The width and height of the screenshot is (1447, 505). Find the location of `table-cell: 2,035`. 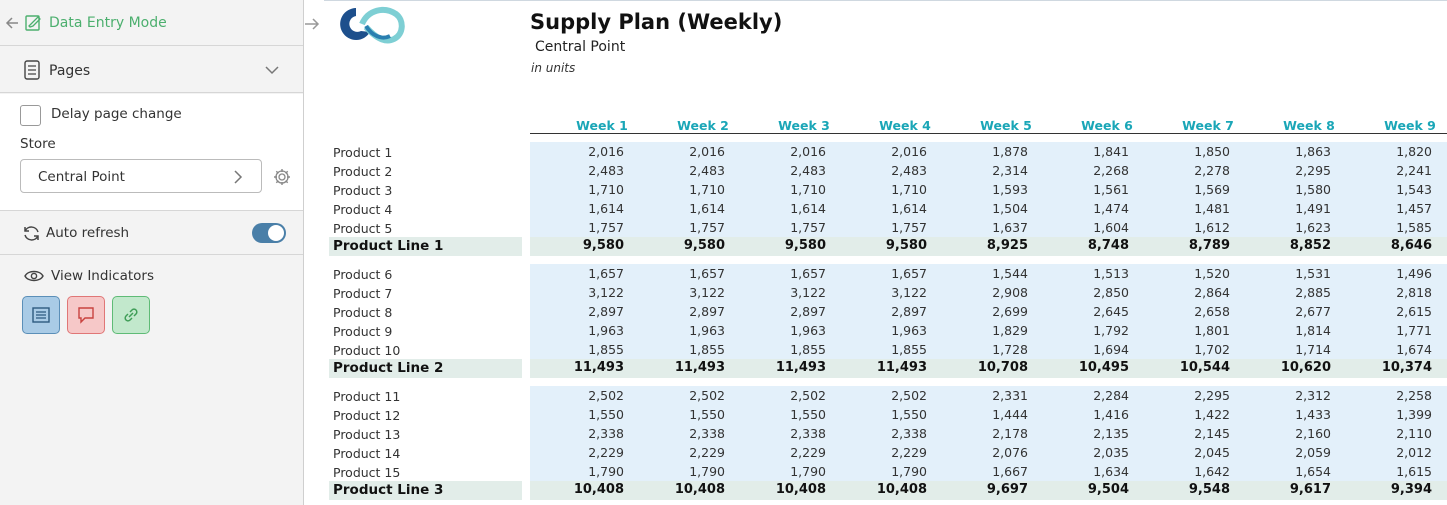

table-cell: 2,035 is located at coordinates (1111, 452).